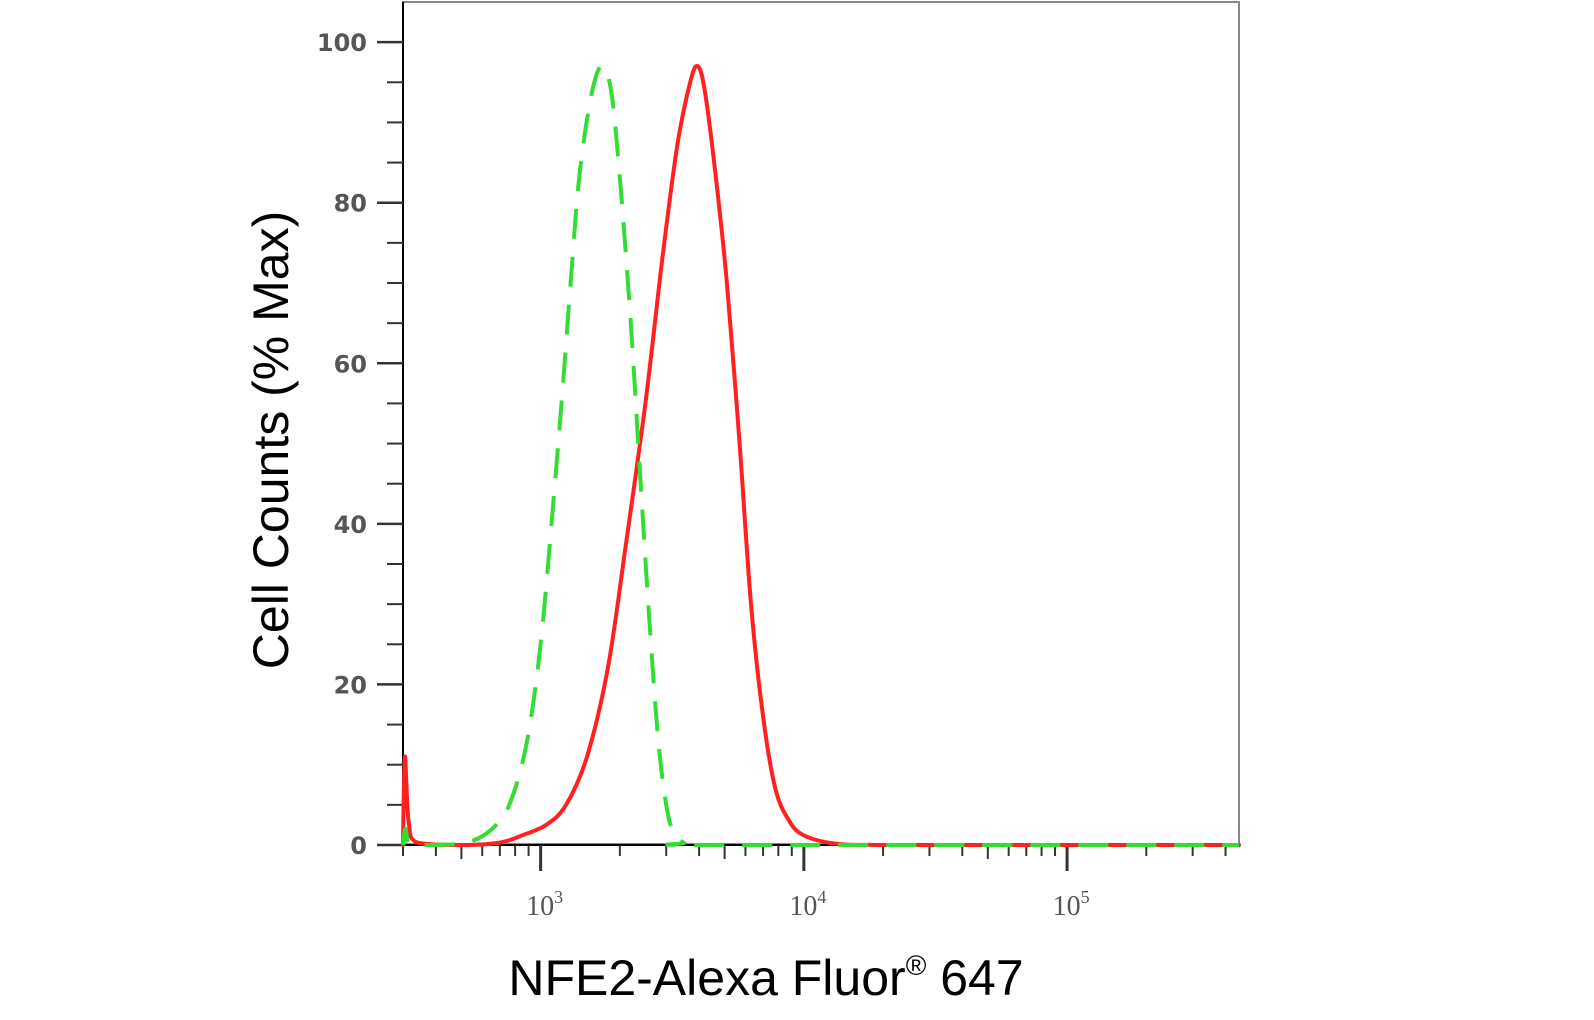 The image size is (1594, 1020). I want to click on y-axis-title: Cell Counts (% Max), so click(271, 440).